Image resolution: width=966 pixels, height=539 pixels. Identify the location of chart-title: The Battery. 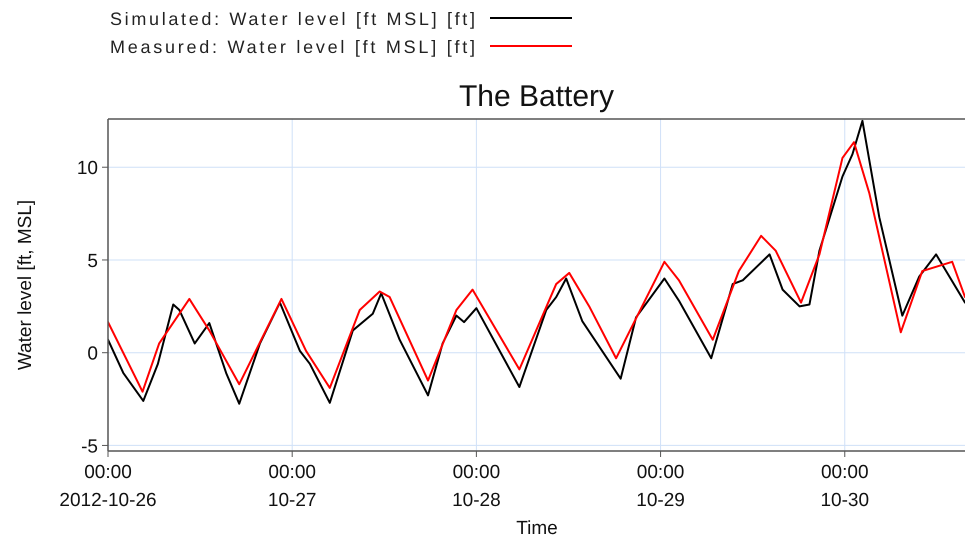
(536, 96).